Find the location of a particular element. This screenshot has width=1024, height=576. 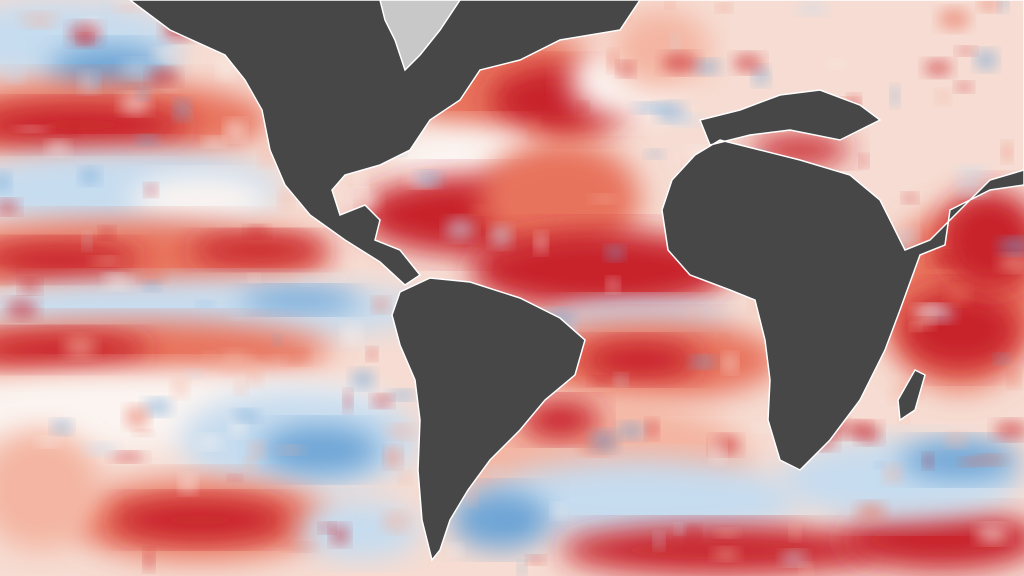

madagascar-land is located at coordinates (911, 395).